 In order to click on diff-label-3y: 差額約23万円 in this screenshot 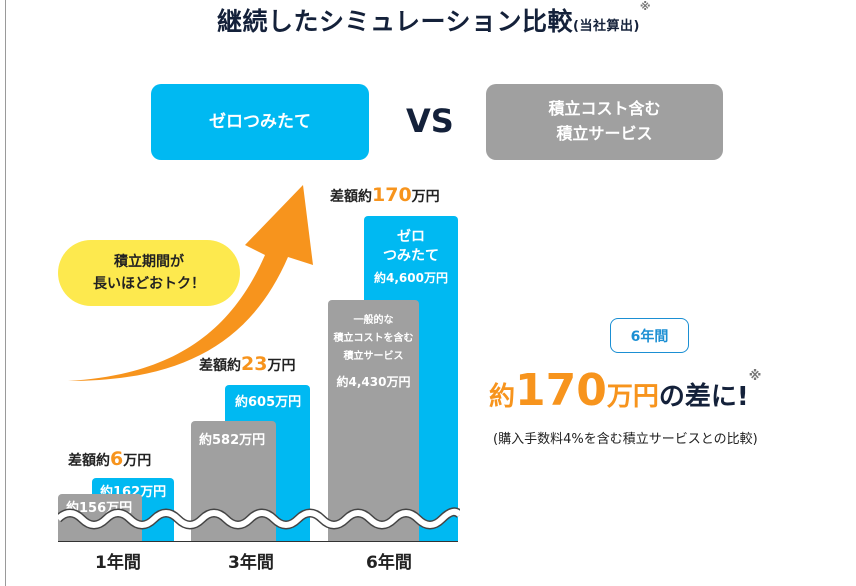, I will do `click(247, 364)`.